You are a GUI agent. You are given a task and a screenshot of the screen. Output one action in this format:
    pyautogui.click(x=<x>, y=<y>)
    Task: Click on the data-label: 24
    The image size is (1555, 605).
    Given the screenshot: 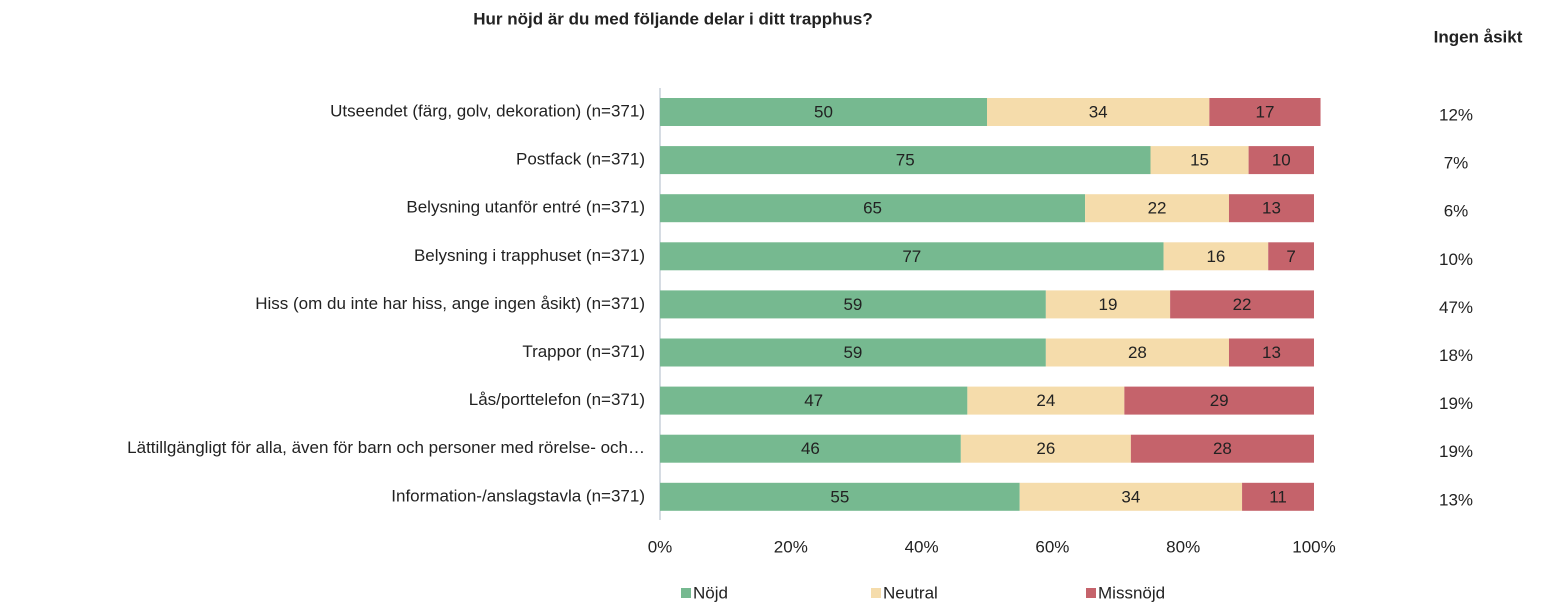 What is the action you would take?
    pyautogui.click(x=1045, y=400)
    